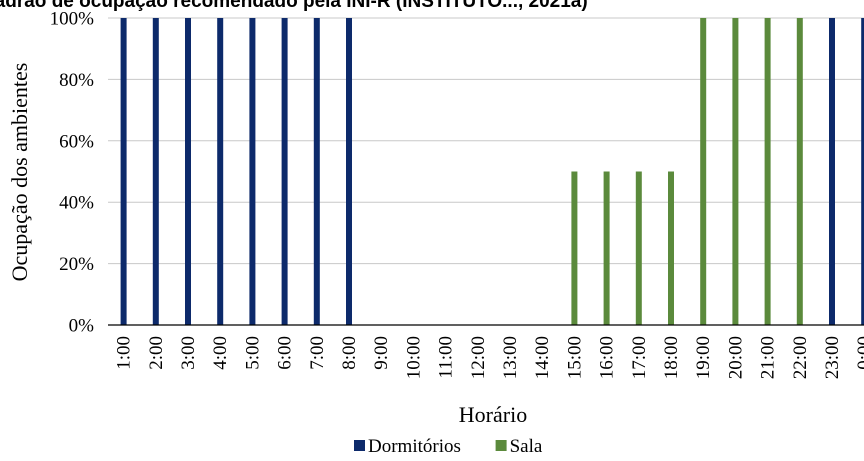 This screenshot has height=461, width=864. Describe the element at coordinates (510, 357) in the screenshot. I see `x-tick-label: 13:00` at that location.